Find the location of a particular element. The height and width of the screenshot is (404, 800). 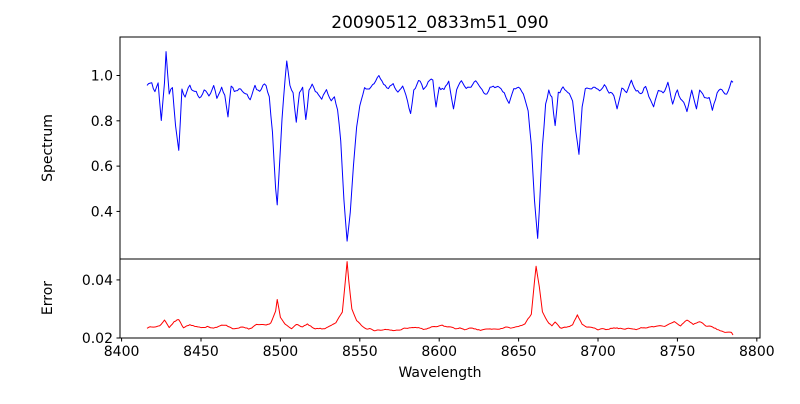

x-tick-label: 8400 is located at coordinates (122, 352).